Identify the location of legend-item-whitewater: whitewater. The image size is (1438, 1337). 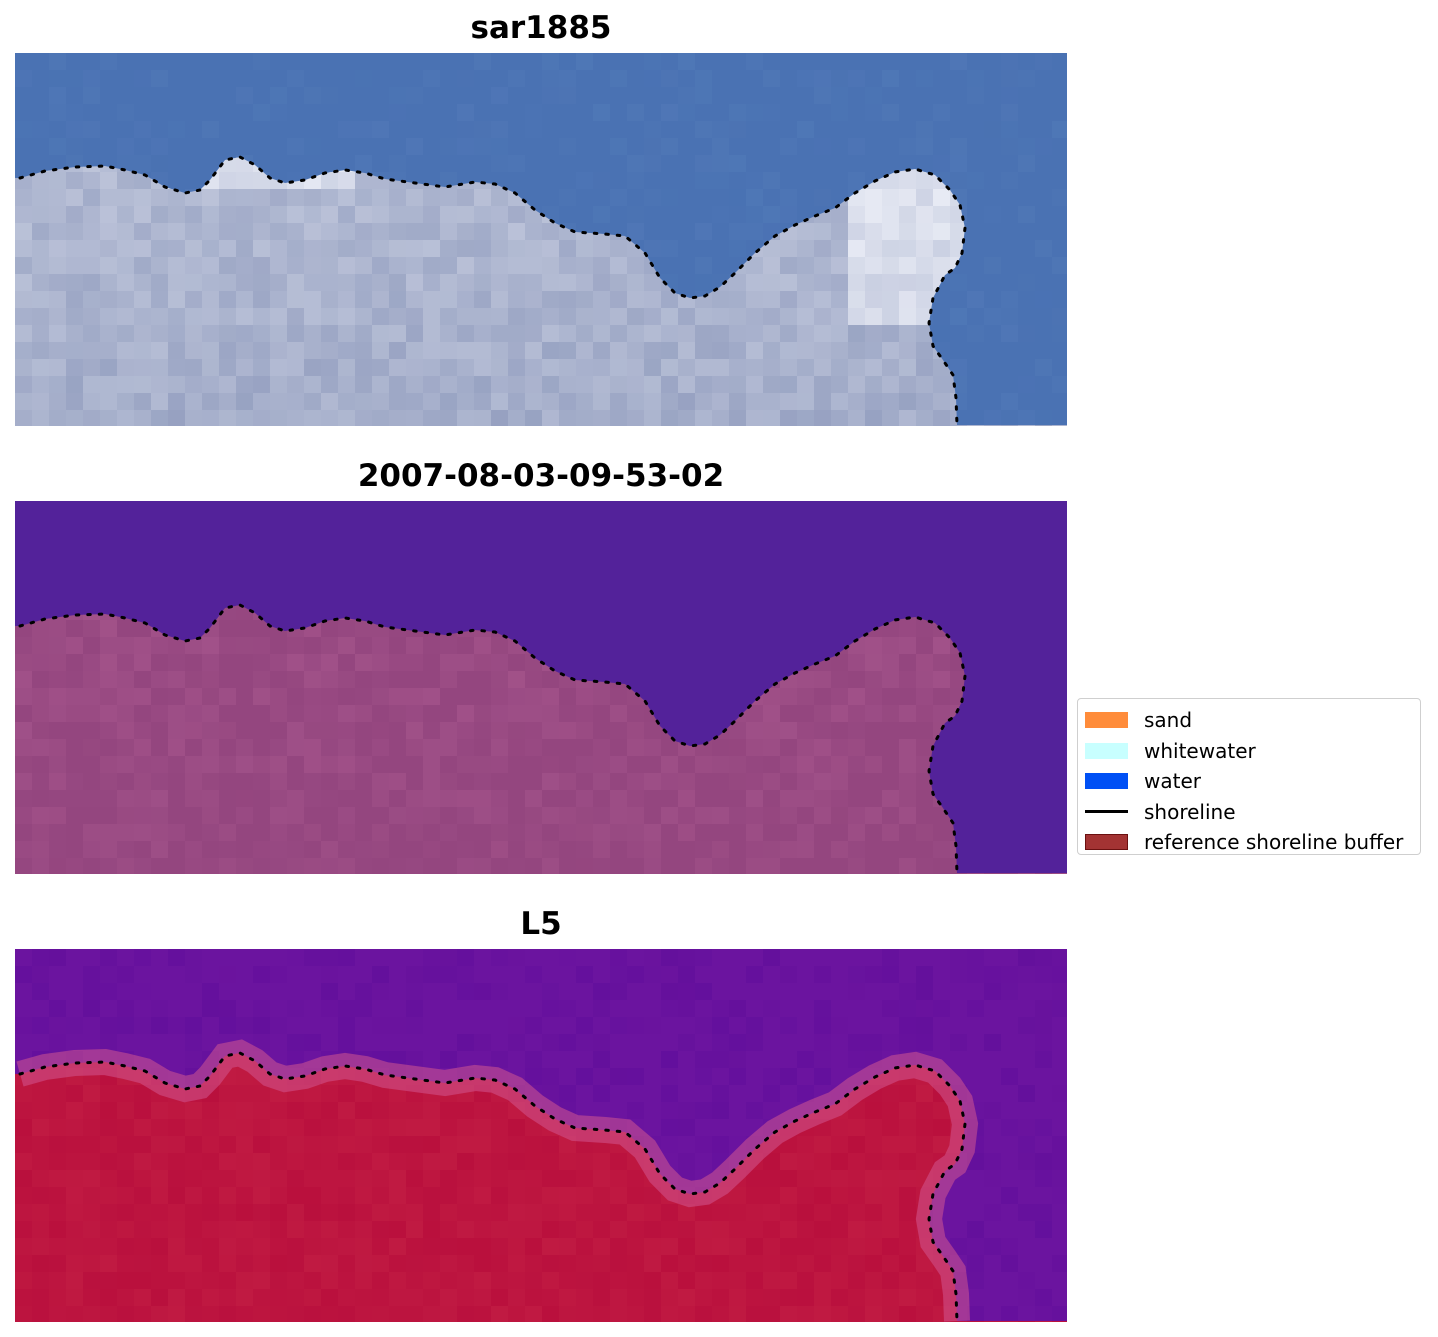
(1249, 751).